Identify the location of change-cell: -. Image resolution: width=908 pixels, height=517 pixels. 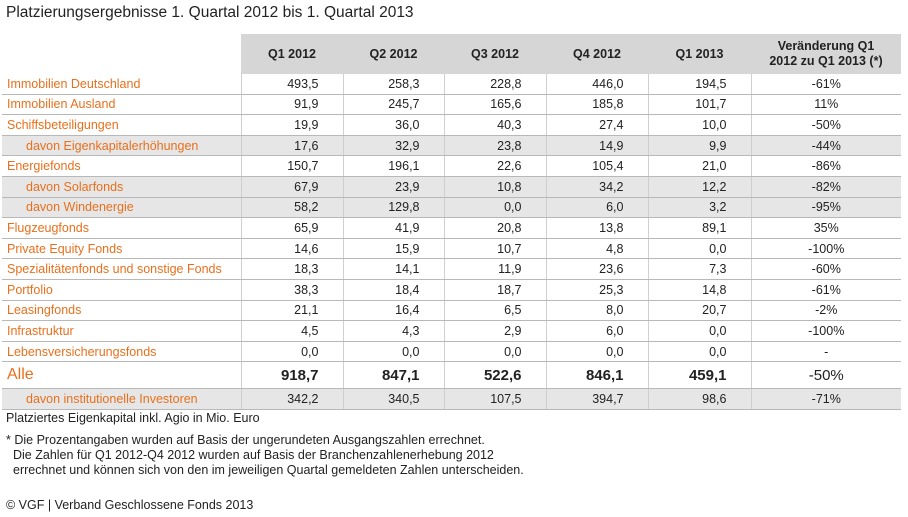
(825, 352).